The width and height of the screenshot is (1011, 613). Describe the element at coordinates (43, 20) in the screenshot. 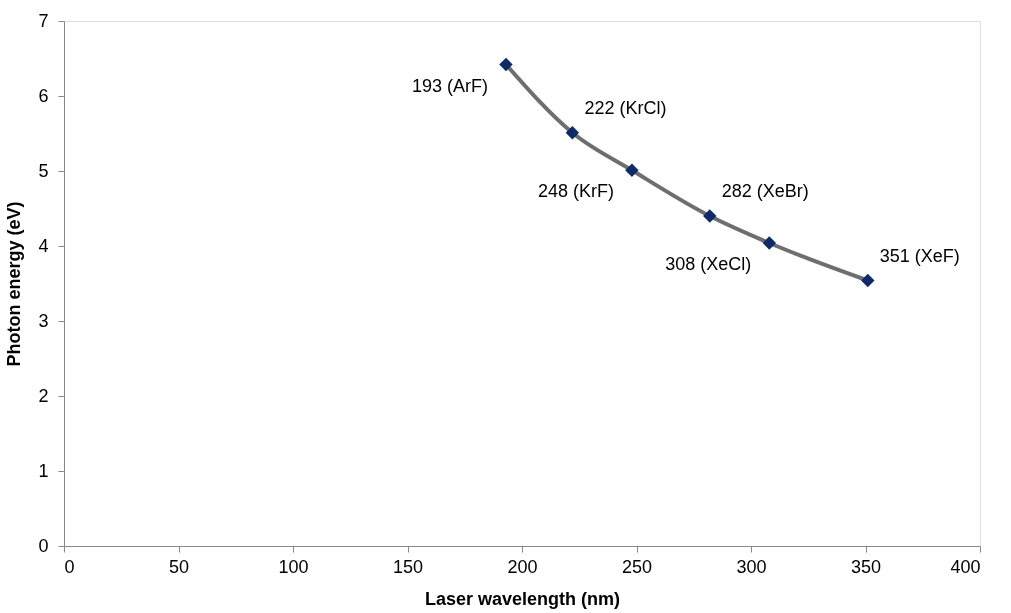

I see `y-tick-label: 7` at that location.